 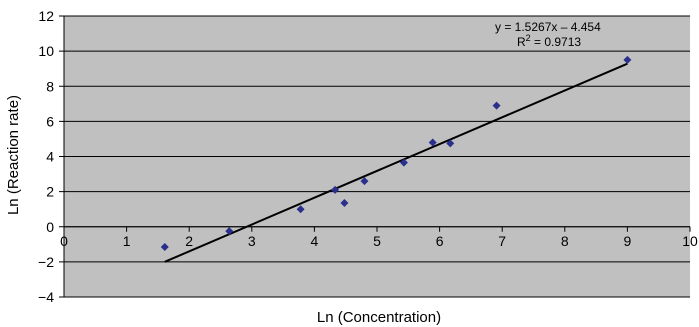 I want to click on x-tick-label: 0, so click(x=64, y=241).